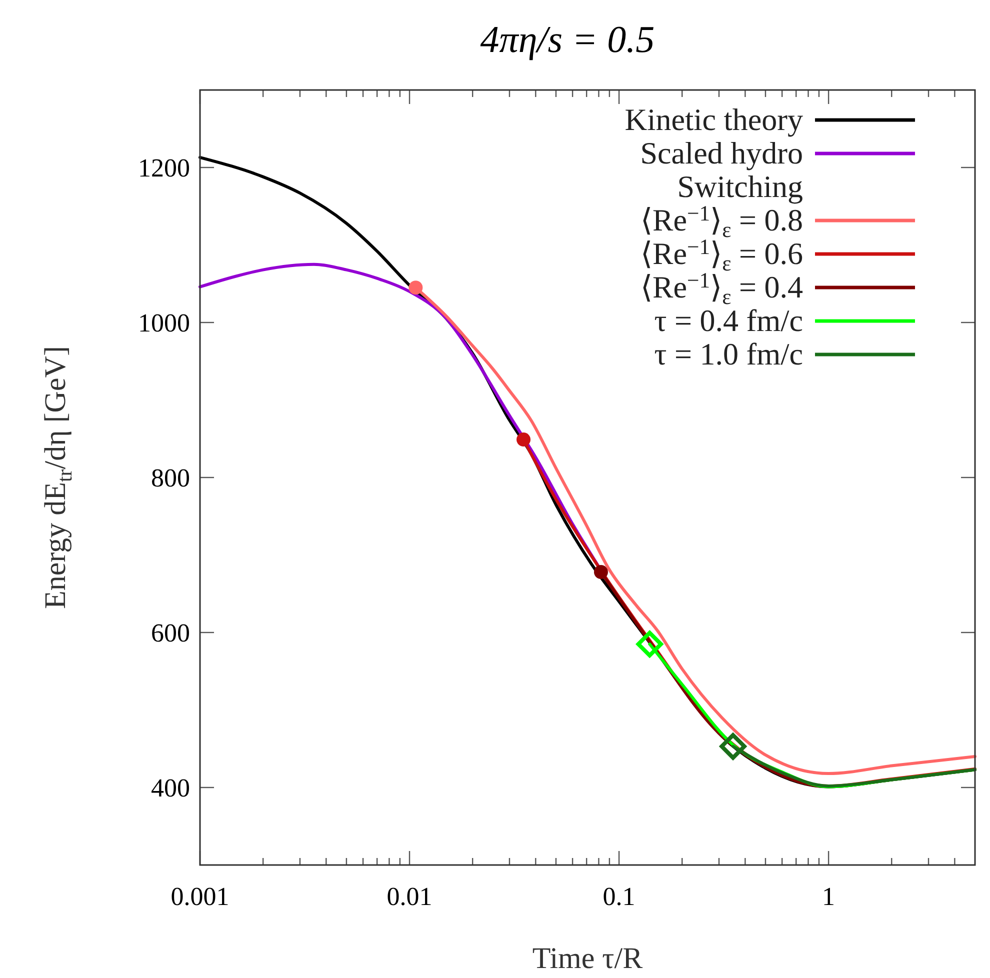  Describe the element at coordinates (409, 896) in the screenshot. I see `x-tick-label: 0.01` at that location.